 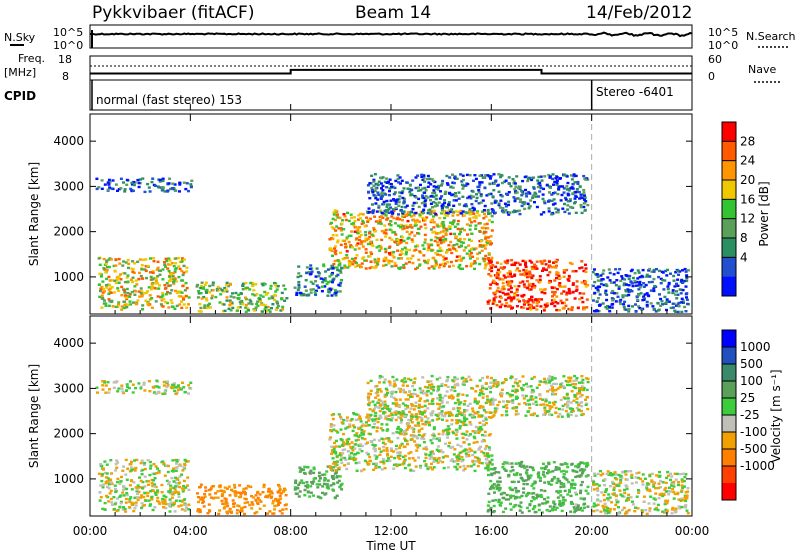 What do you see at coordinates (729, 170) in the screenshot?
I see `power-colorbar-segment` at bounding box center [729, 170].